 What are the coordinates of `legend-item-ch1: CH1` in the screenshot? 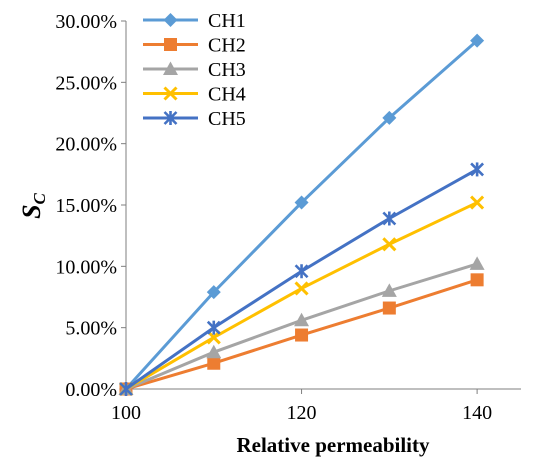 It's located at (194, 21).